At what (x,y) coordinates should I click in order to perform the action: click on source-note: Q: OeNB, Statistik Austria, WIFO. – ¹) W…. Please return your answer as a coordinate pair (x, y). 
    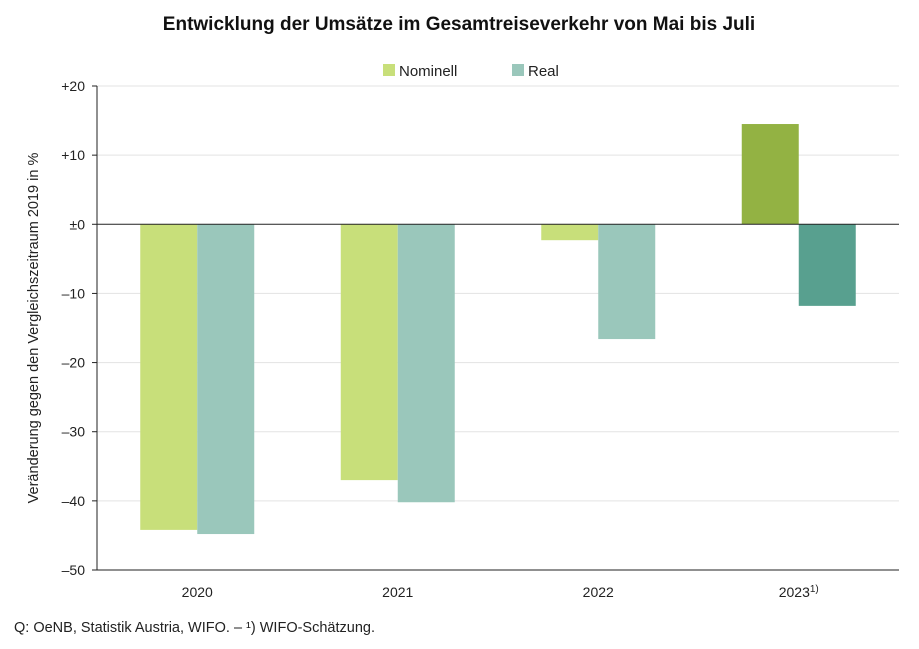
    Looking at the image, I should click on (194, 628).